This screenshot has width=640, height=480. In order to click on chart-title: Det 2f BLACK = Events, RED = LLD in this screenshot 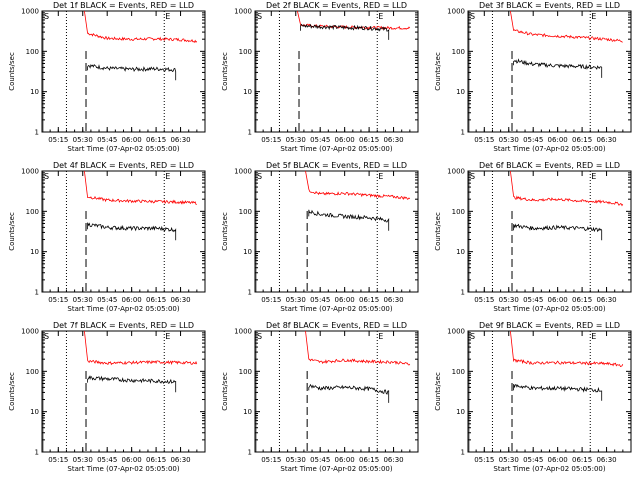, I will do `click(336, 5)`.